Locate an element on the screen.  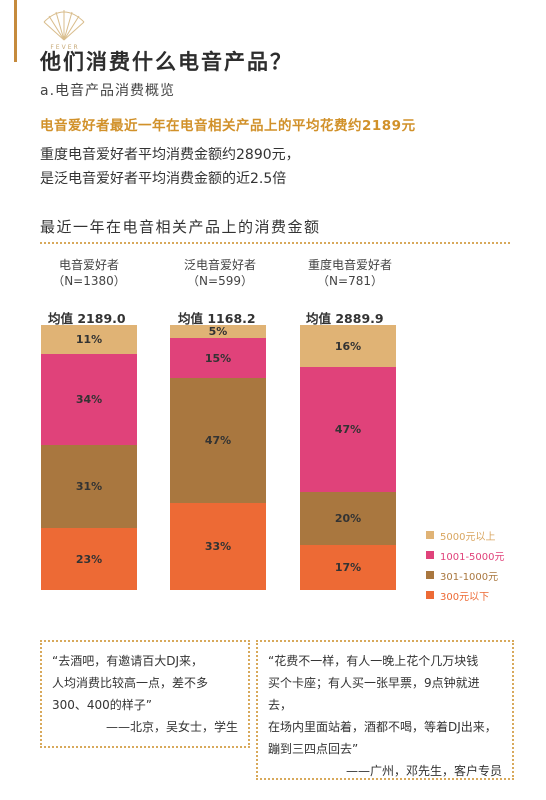
bar-segment: 5% is located at coordinates (218, 331).